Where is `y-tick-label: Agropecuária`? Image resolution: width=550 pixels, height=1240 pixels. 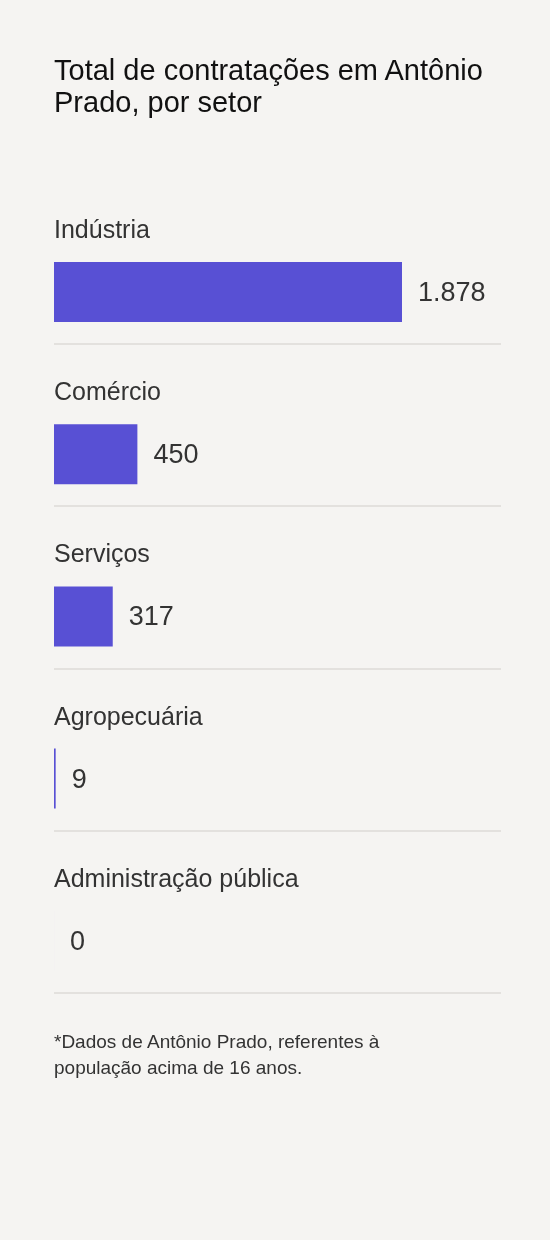 y-tick-label: Agropecuária is located at coordinates (128, 715).